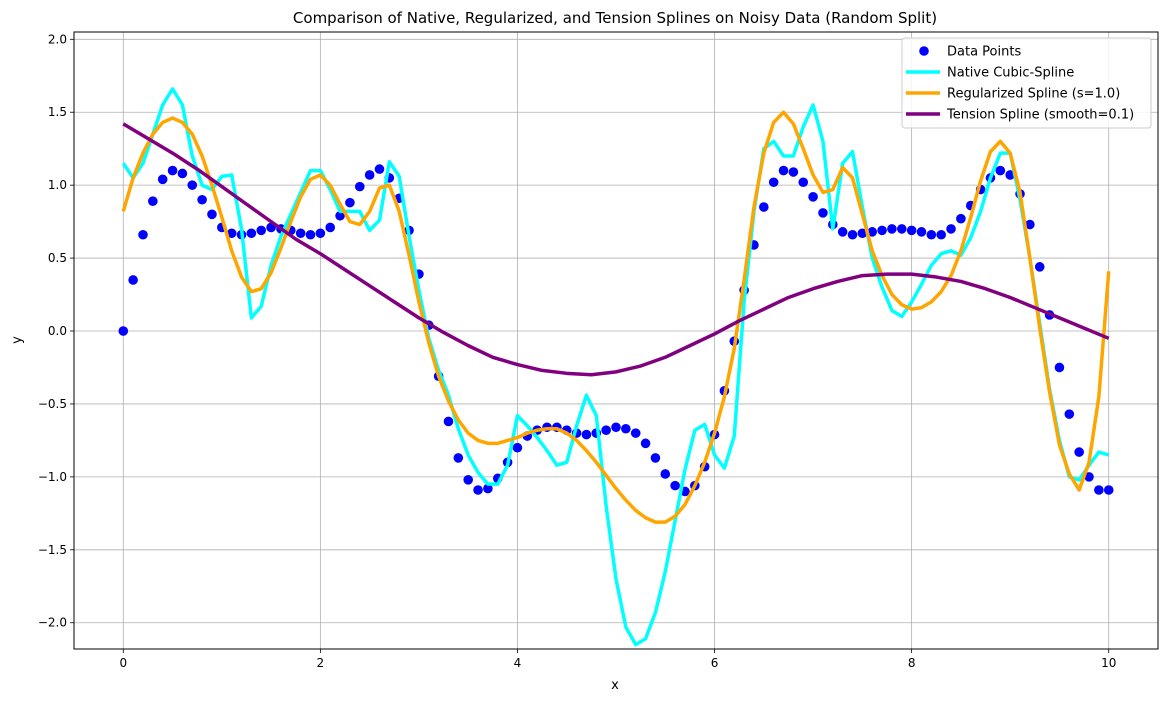 The height and width of the screenshot is (701, 1167). What do you see at coordinates (123, 663) in the screenshot?
I see `x-tick-label: 0` at bounding box center [123, 663].